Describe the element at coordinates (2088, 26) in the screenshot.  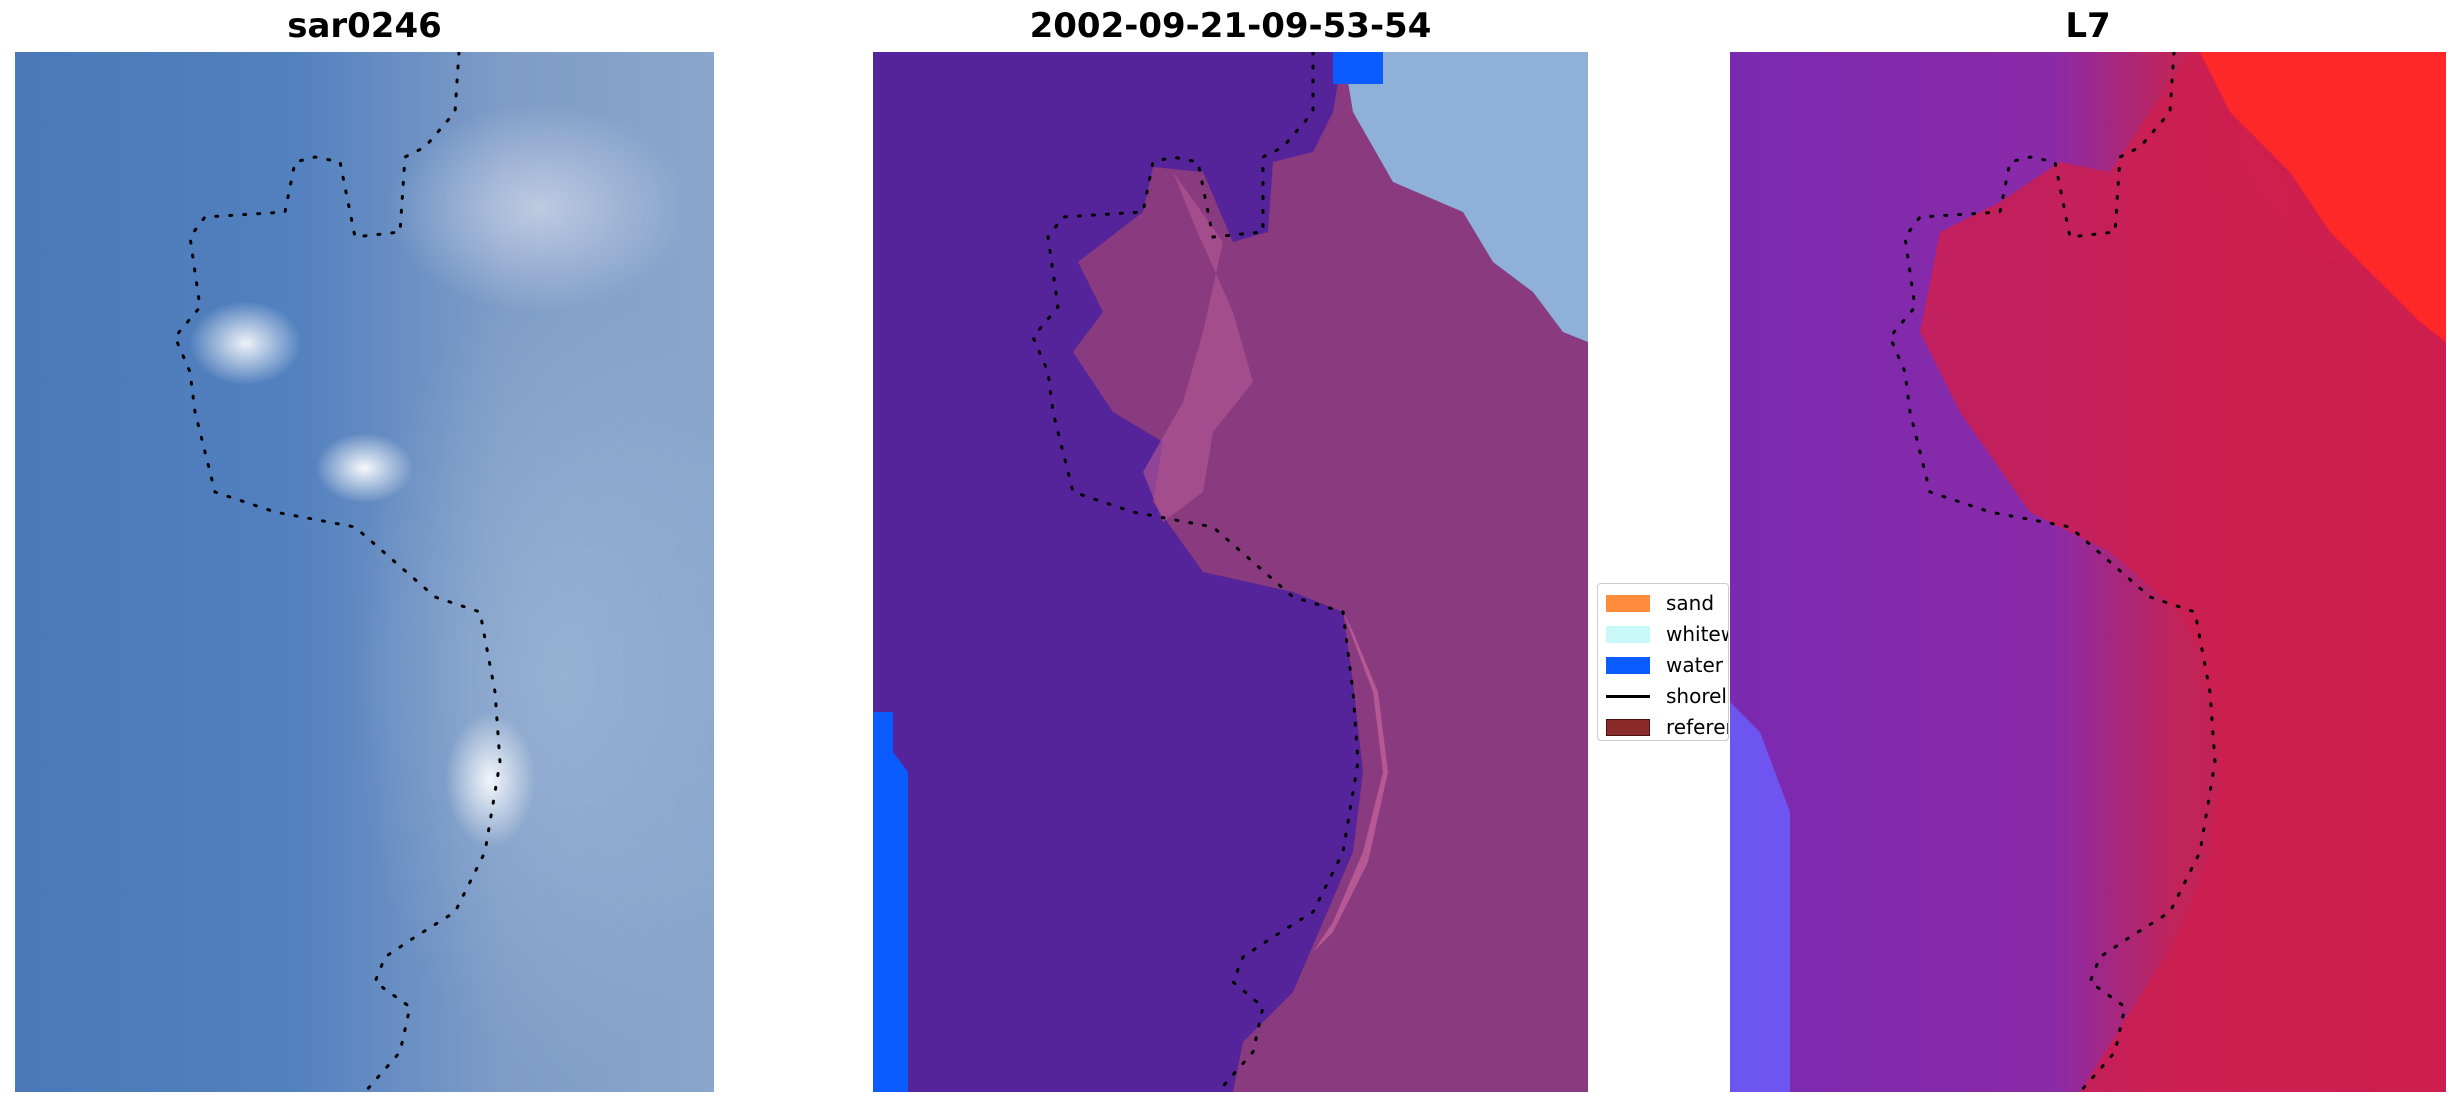
I see `panel-title-mndwi: L7` at that location.